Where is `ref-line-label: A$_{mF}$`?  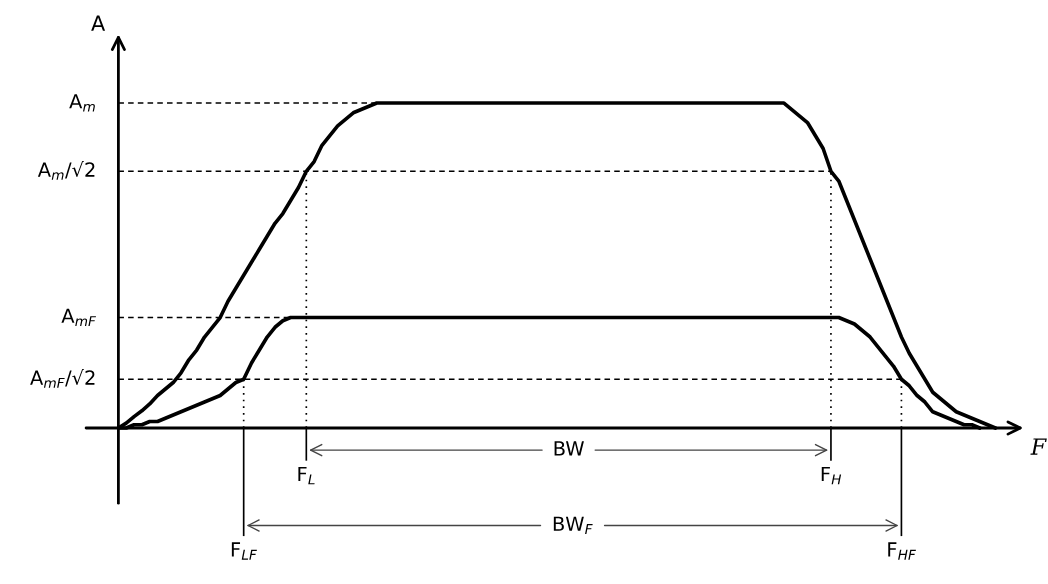 ref-line-label: A$_{mF}$ is located at coordinates (79, 317).